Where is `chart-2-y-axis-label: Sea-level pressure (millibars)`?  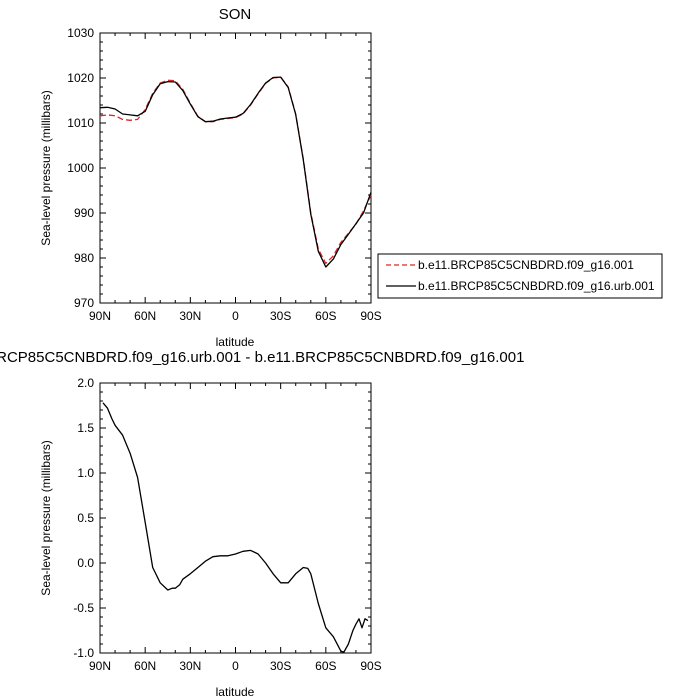
chart-2-y-axis-label: Sea-level pressure (millibars) is located at coordinates (46, 517).